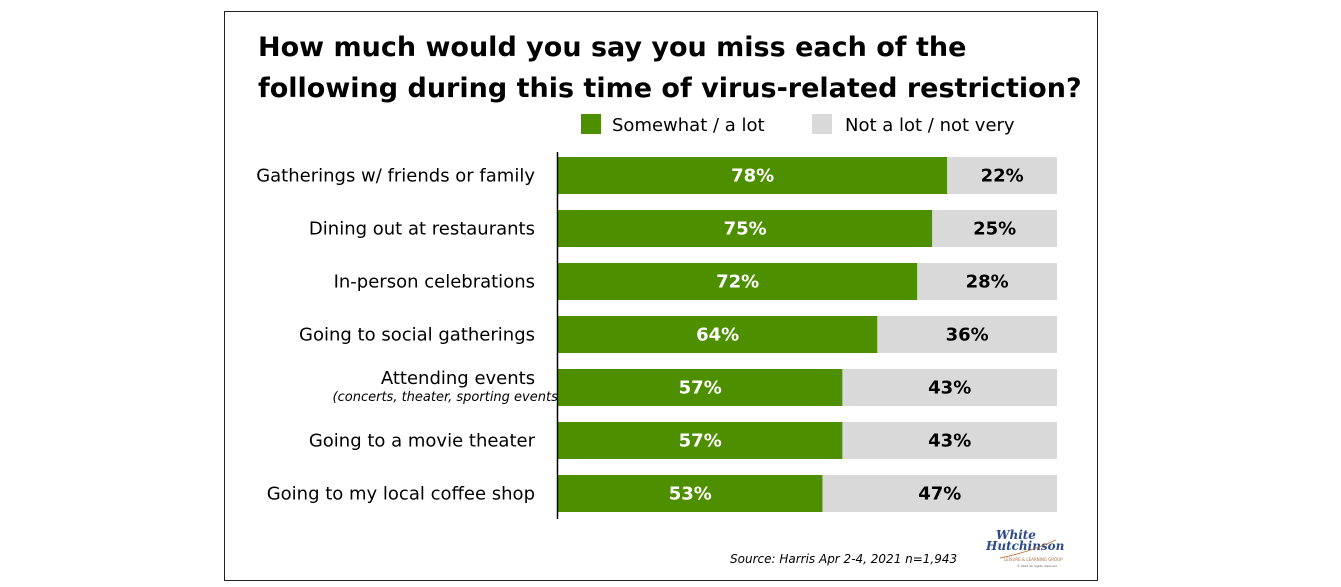  Describe the element at coordinates (417, 335) in the screenshot. I see `category-label: Going to social gatherings` at that location.